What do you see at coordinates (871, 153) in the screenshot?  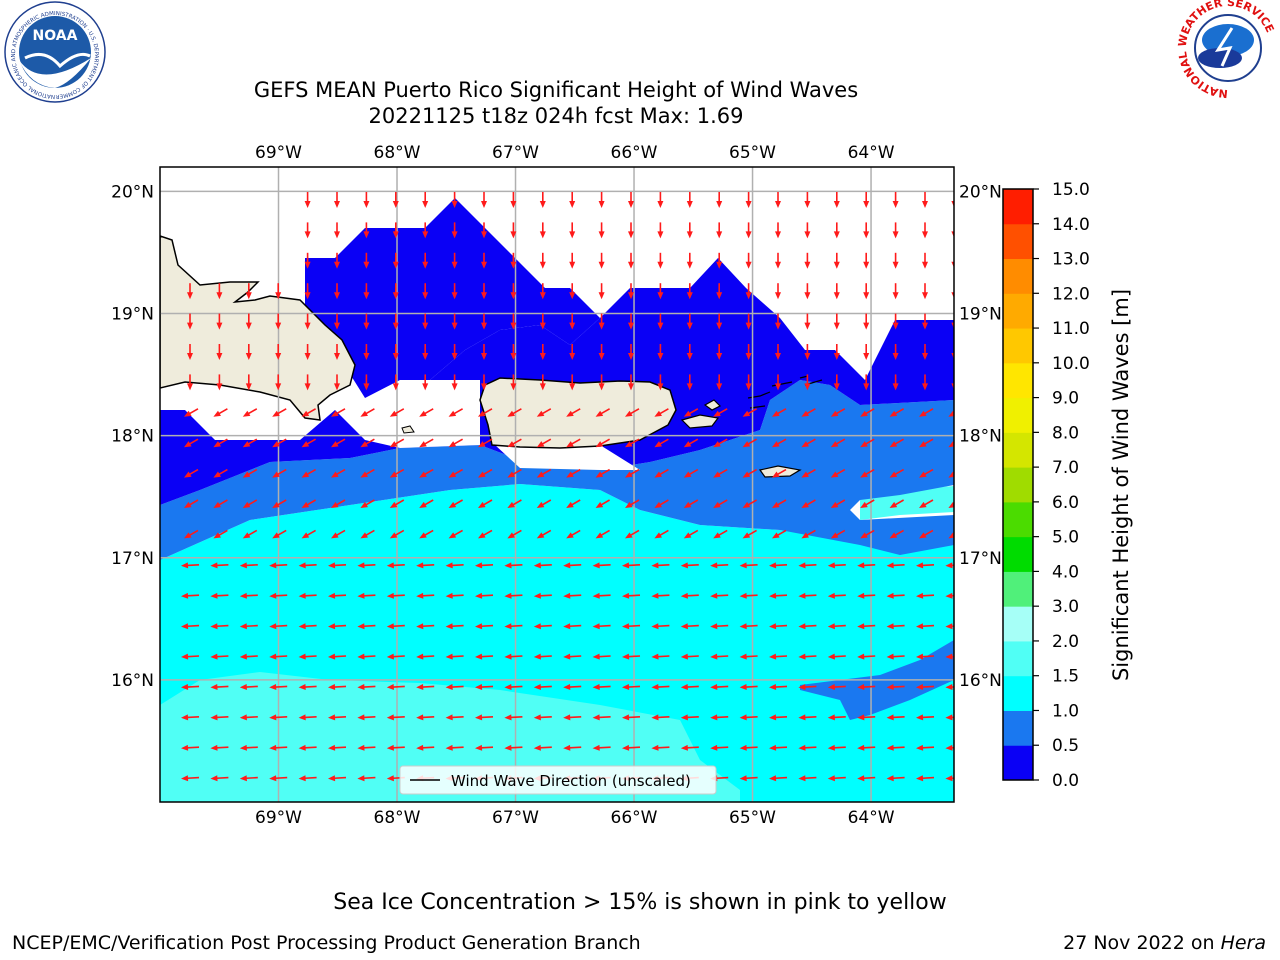 I see `lon-tick-label: 64°W` at bounding box center [871, 153].